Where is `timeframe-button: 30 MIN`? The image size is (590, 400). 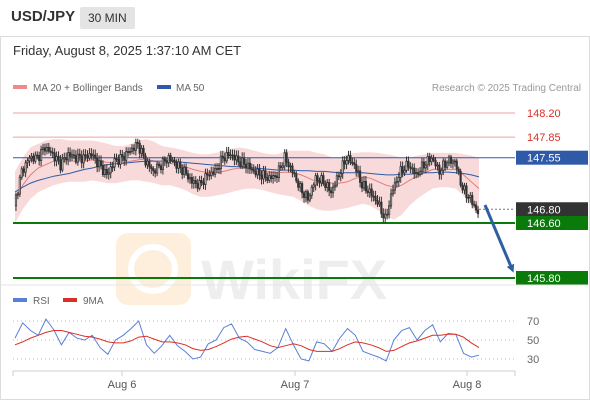 timeframe-button: 30 MIN is located at coordinates (107, 18).